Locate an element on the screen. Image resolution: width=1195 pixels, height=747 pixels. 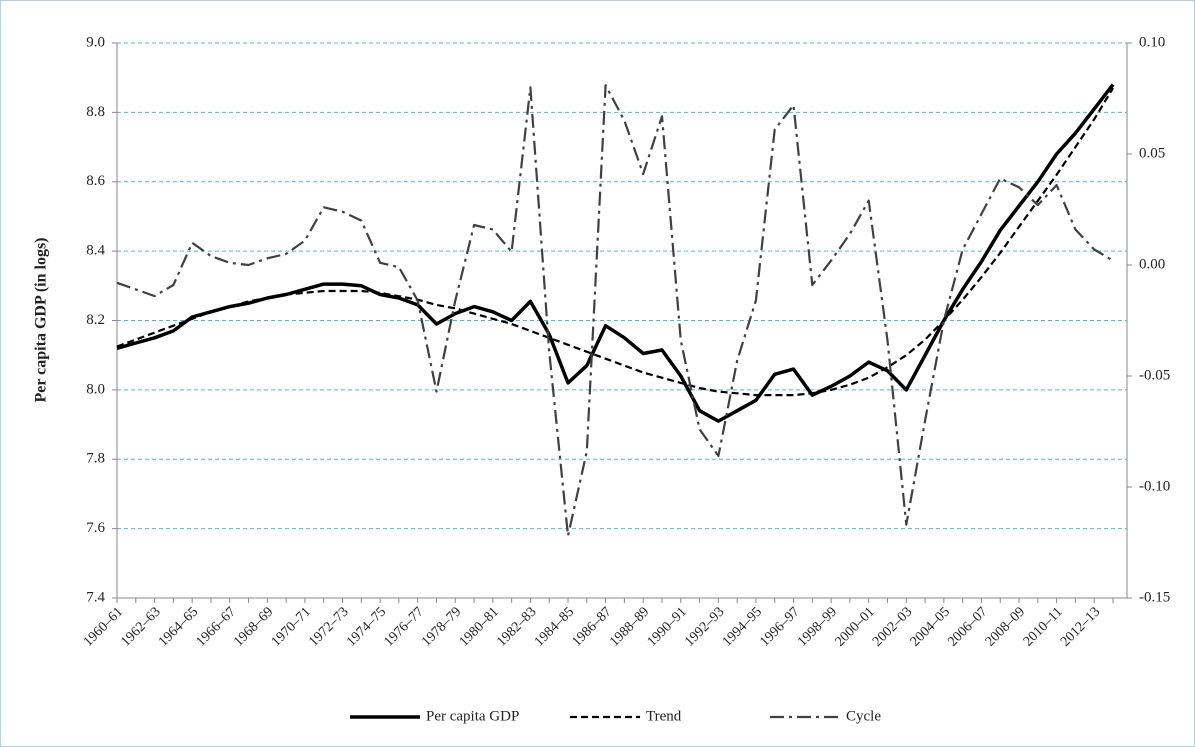
y2-tick-label: -0.15 is located at coordinates (1154, 597).